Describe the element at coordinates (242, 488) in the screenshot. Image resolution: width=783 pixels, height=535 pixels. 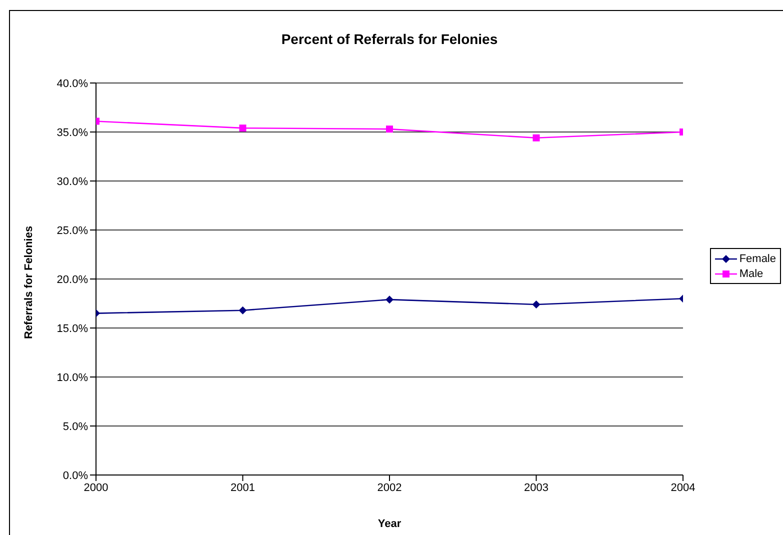
I see `x-tick-label: 2001` at that location.